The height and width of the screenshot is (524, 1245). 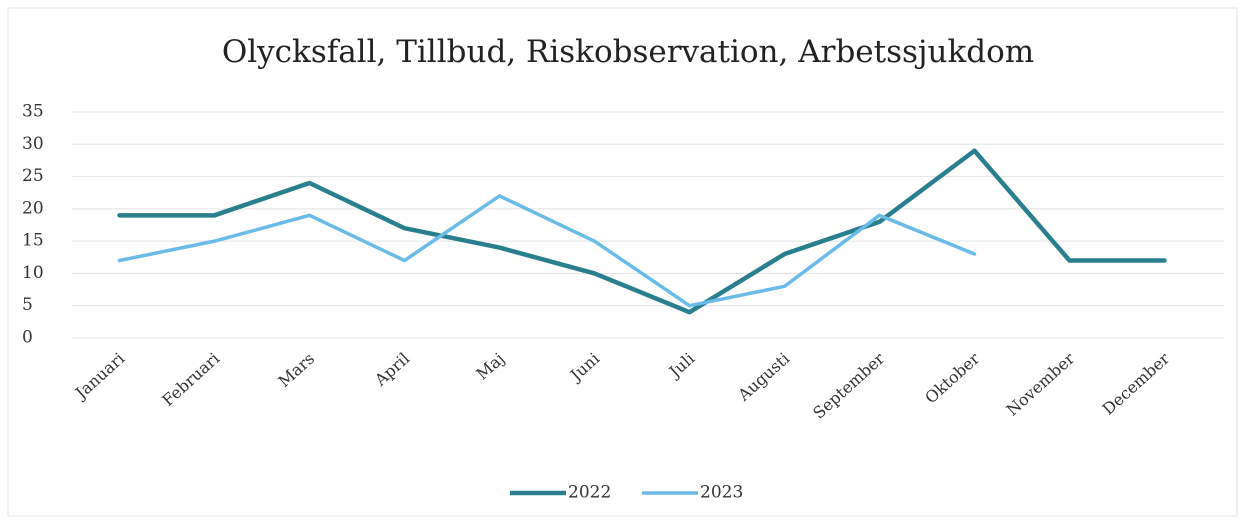 What do you see at coordinates (589, 493) in the screenshot?
I see `legend-label: 2022` at bounding box center [589, 493].